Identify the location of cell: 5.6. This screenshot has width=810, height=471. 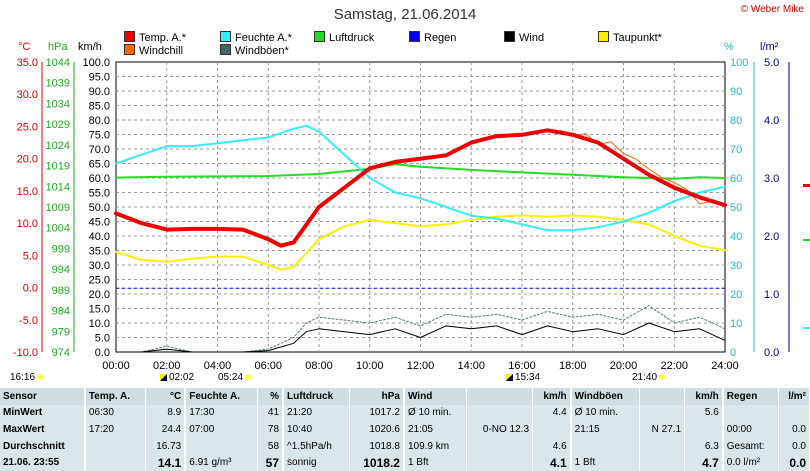
(704, 413).